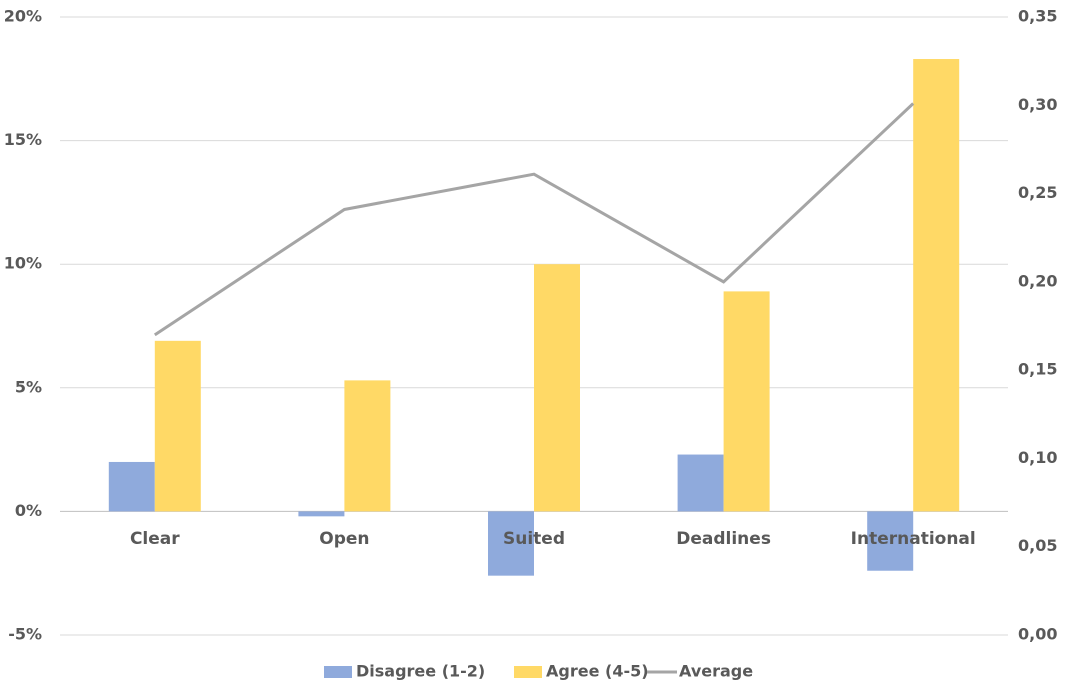  Describe the element at coordinates (597, 671) in the screenshot. I see `legend-label: Agree (4-5)` at that location.